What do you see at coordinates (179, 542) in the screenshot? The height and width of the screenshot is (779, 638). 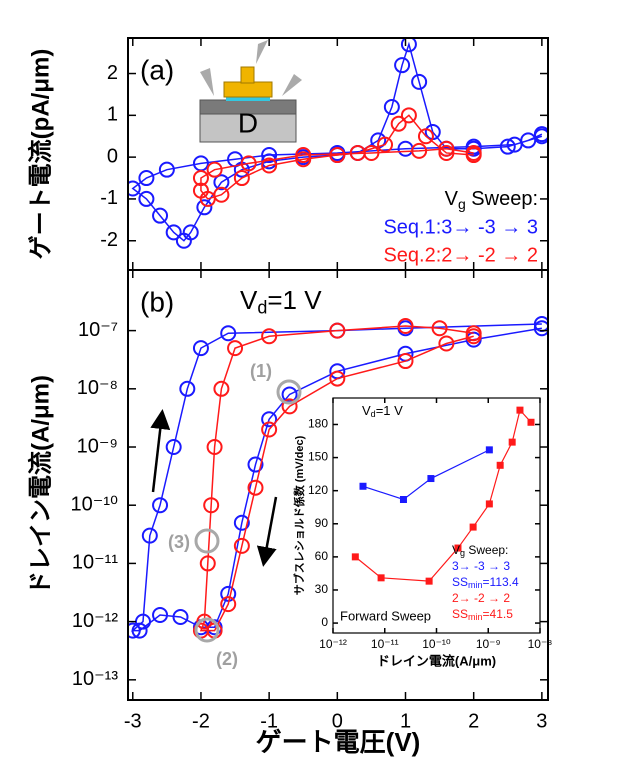 I see `annotation: (3)` at bounding box center [179, 542].